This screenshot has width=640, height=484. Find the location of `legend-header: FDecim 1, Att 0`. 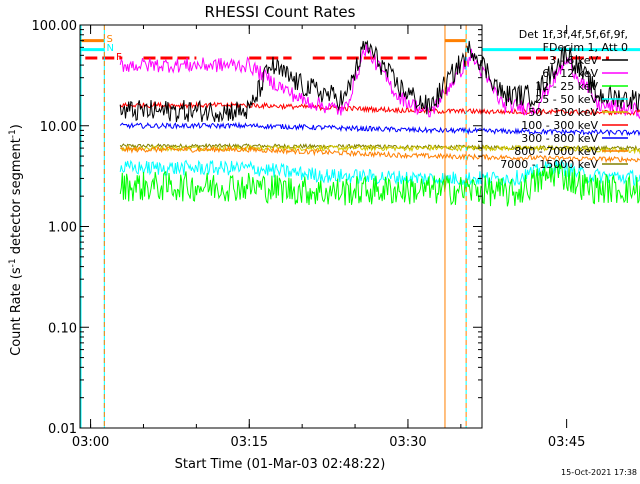

legend-header: FDecim 1, Att 0 is located at coordinates (585, 47).